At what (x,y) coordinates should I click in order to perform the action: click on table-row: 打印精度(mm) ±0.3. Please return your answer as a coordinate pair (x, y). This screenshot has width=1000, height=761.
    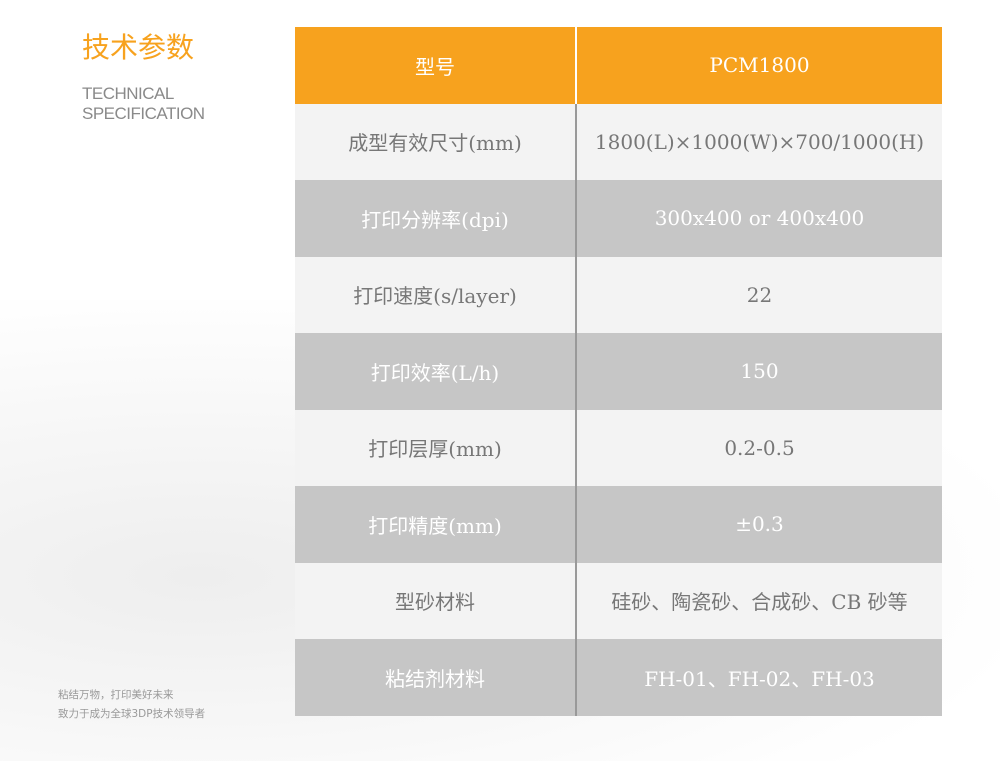
    Looking at the image, I should click on (618, 524).